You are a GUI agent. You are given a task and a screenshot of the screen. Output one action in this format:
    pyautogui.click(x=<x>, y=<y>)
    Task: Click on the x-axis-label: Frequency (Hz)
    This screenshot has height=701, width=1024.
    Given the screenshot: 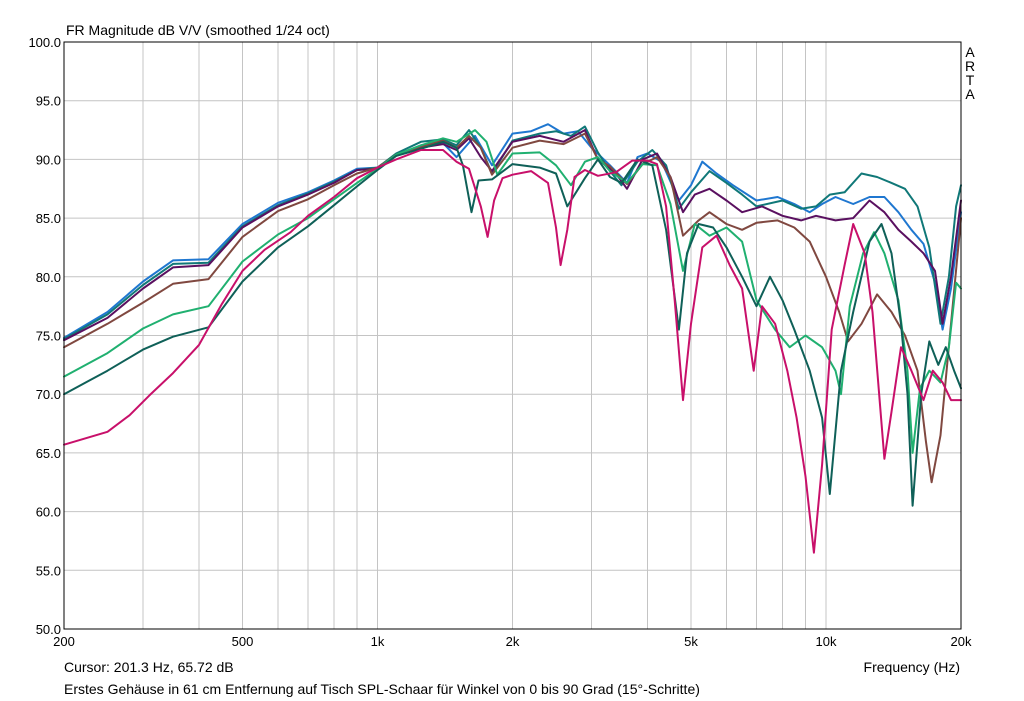 What is the action you would take?
    pyautogui.click(x=912, y=667)
    